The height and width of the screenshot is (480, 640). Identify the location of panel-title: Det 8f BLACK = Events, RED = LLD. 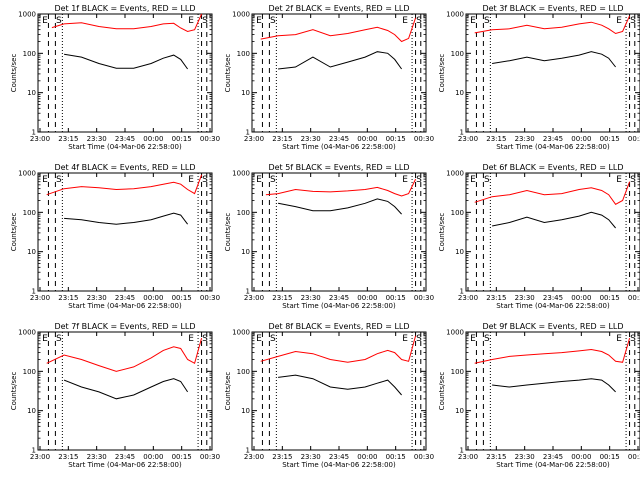
(338, 326).